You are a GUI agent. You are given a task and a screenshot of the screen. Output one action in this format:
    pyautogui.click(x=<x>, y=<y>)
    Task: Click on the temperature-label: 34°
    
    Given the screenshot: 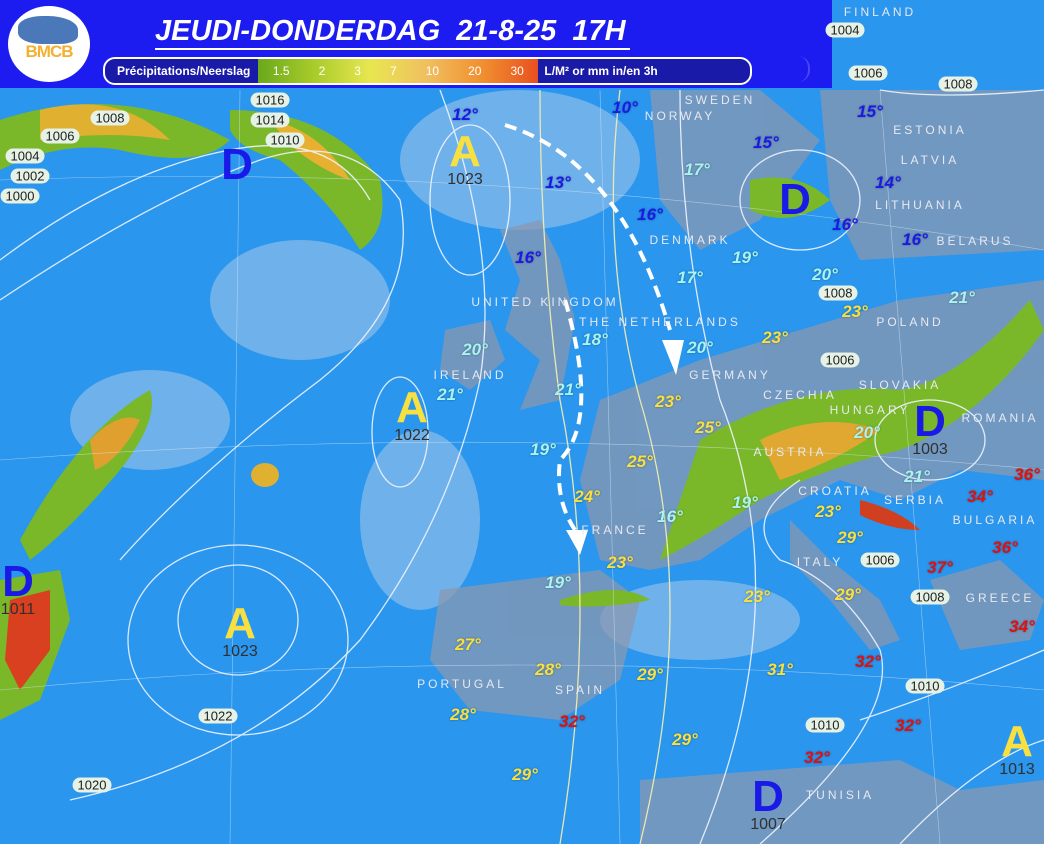 What is the action you would take?
    pyautogui.click(x=980, y=496)
    